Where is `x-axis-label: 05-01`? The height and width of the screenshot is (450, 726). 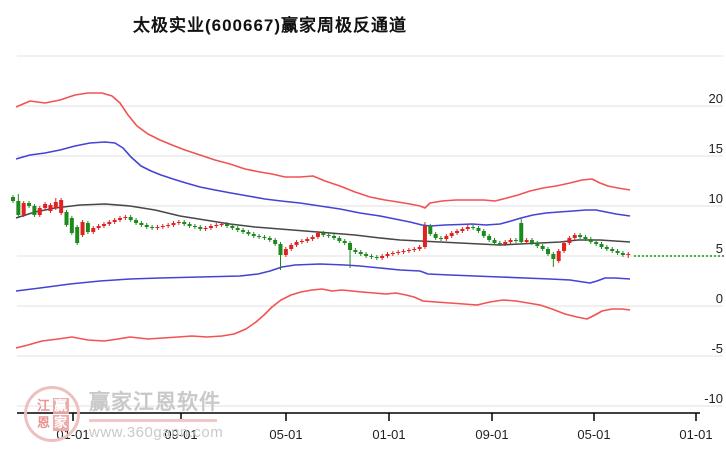
x-axis-label: 05-01 is located at coordinates (593, 434).